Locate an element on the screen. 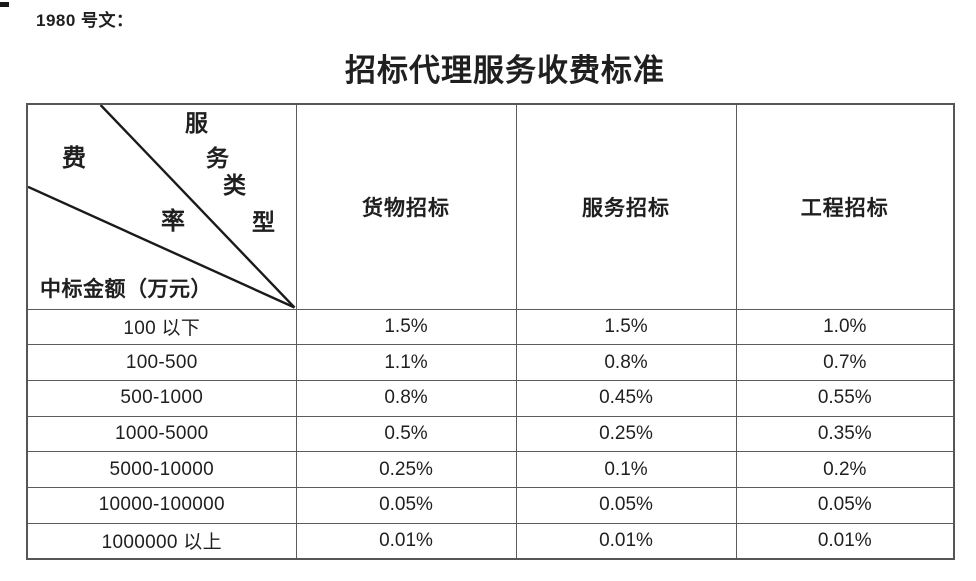 The image size is (976, 581). diagonal-divider-lines is located at coordinates (162, 207).